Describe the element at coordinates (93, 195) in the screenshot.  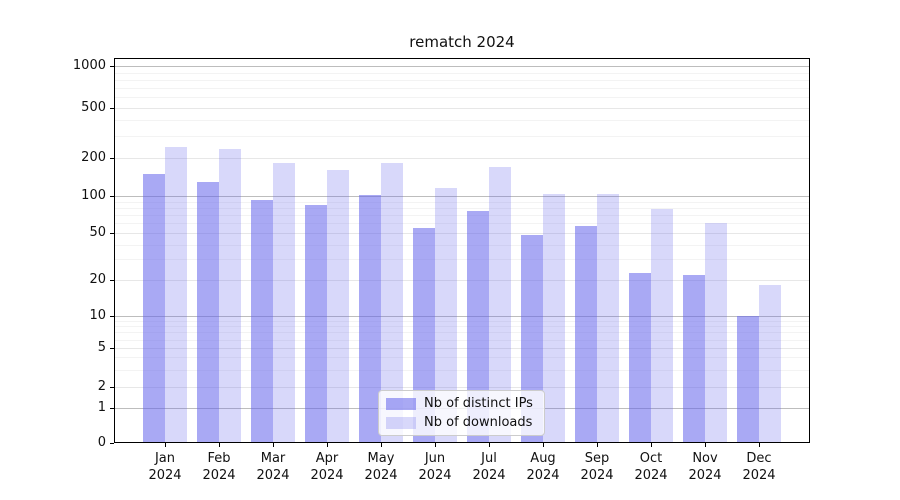
I see `y-tick-label: 100` at that location.